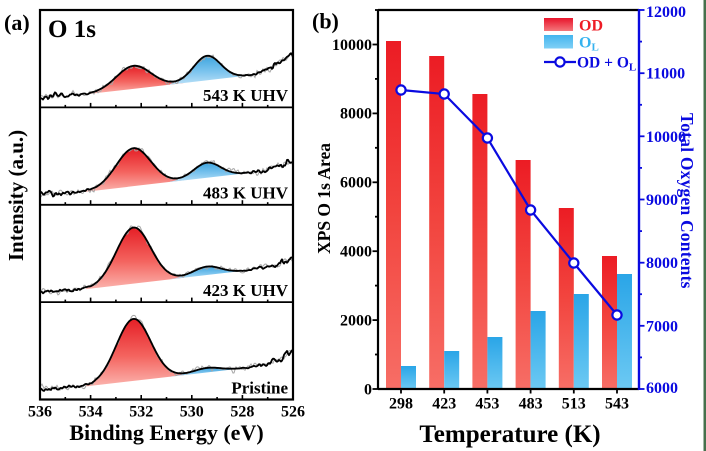 The height and width of the screenshot is (451, 706). I want to click on svg-text: 483 K UHV, so click(246, 193).